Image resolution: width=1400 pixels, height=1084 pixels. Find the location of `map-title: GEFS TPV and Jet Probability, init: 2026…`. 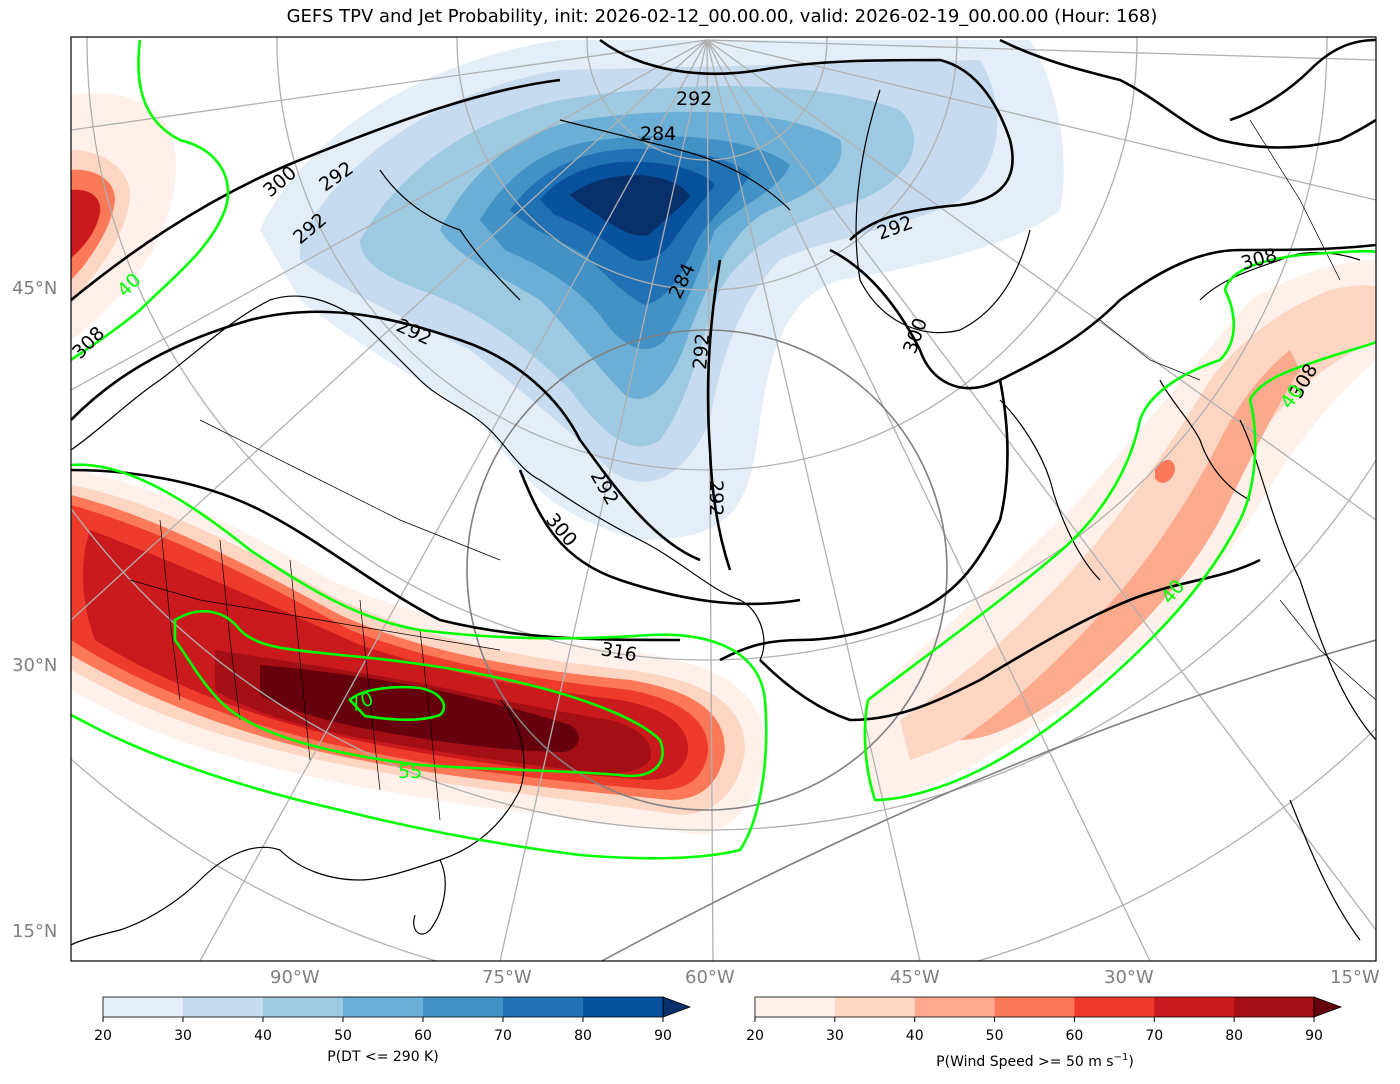

map-title: GEFS TPV and Jet Probability, init: 2026… is located at coordinates (722, 16).